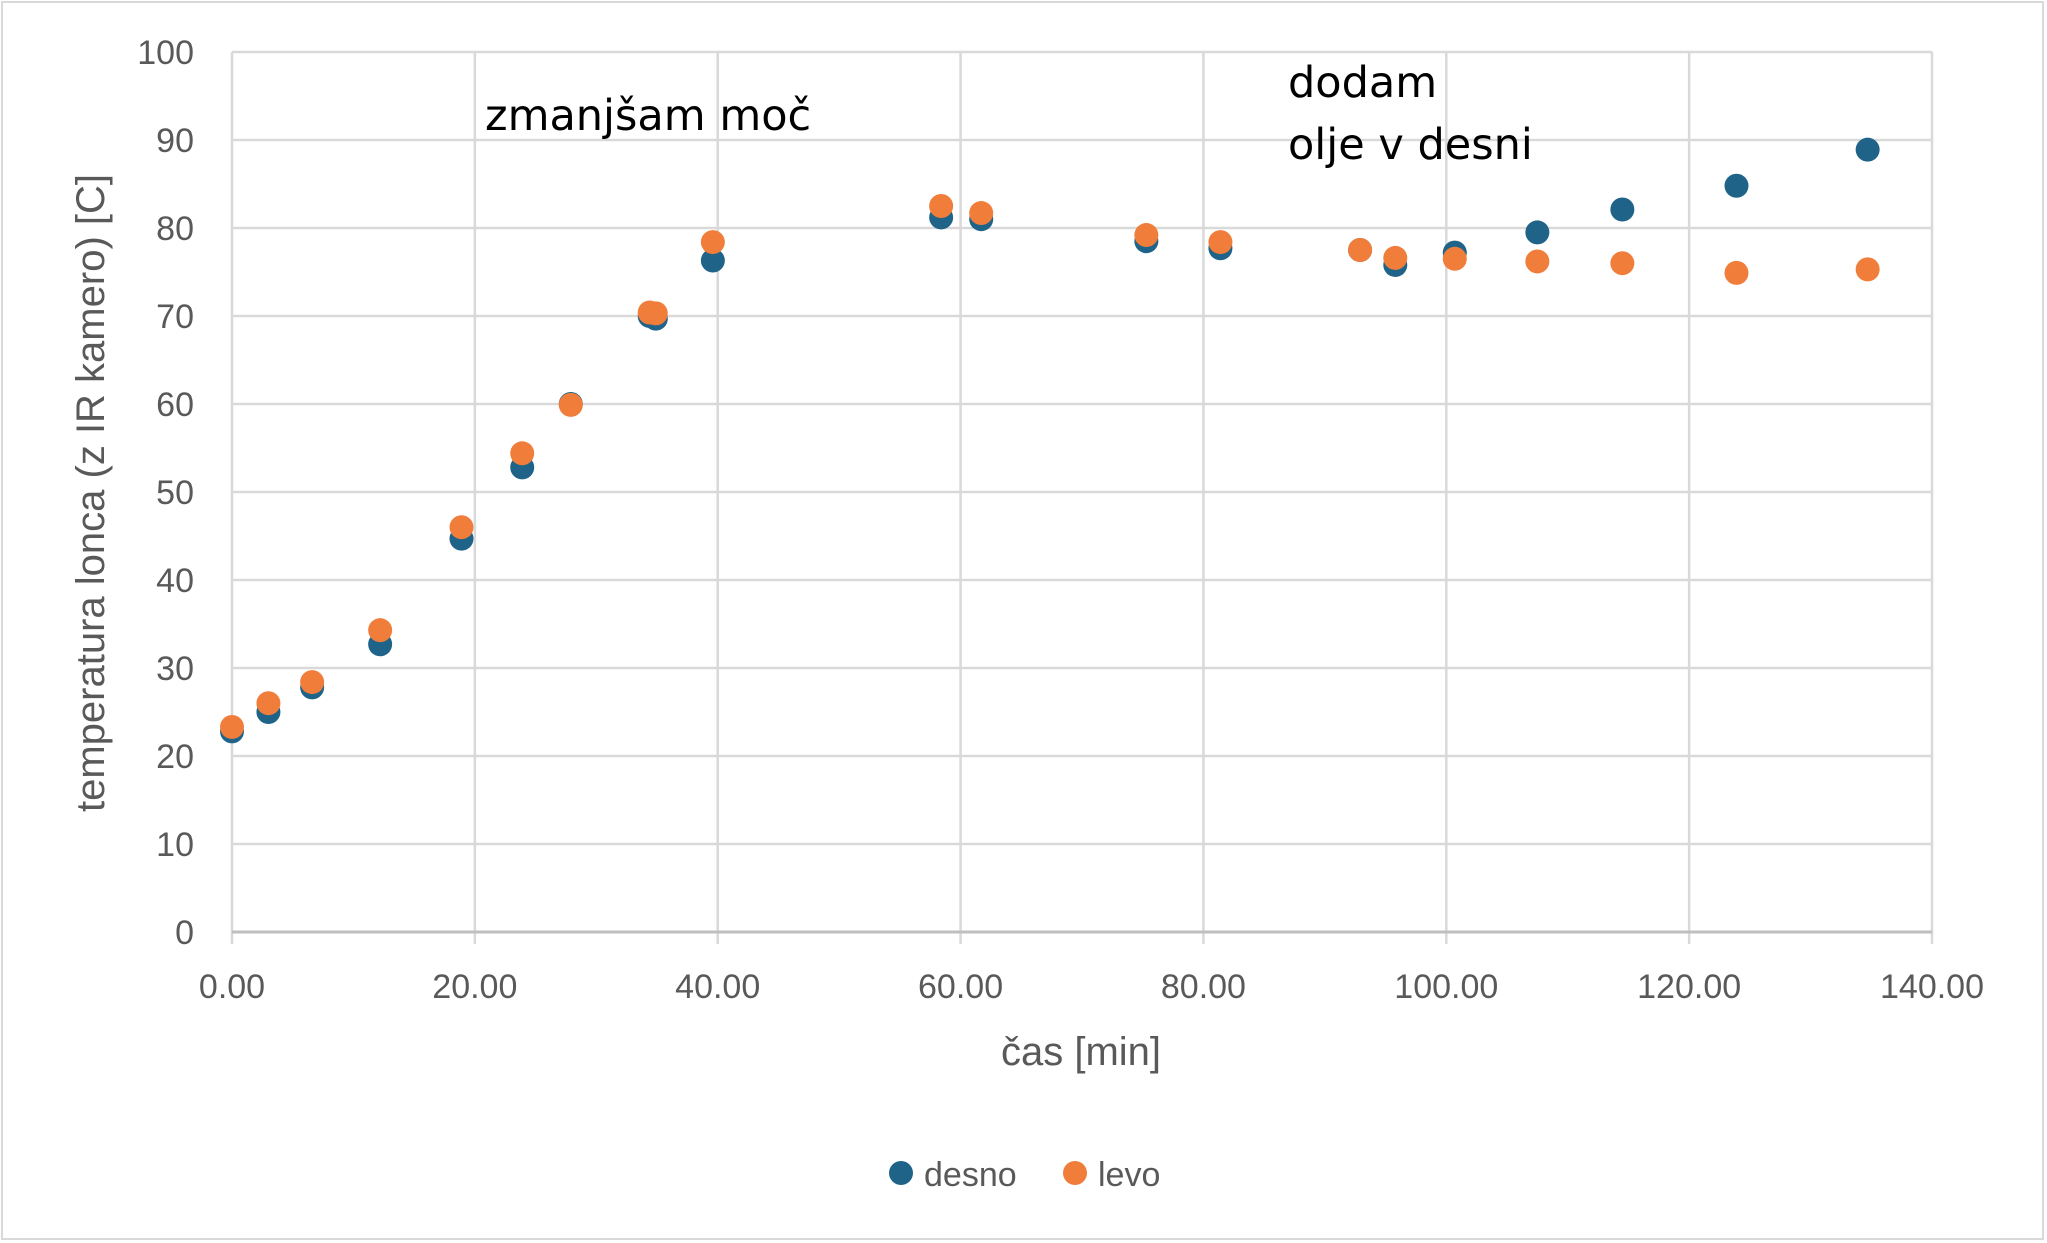 Image resolution: width=2047 pixels, height=1243 pixels. I want to click on y-tick-label: 80, so click(175, 229).